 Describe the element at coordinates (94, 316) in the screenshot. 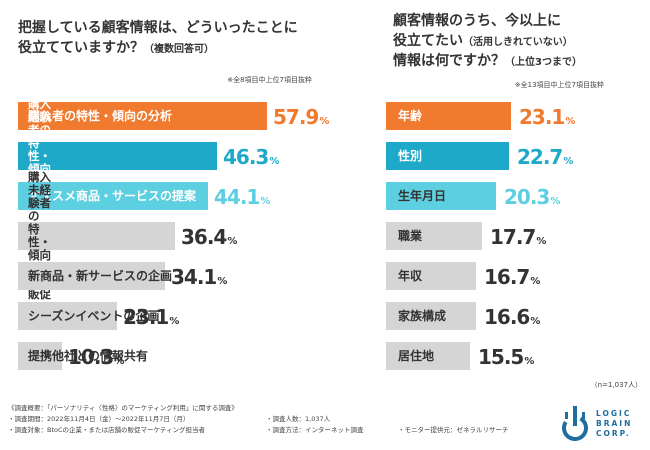

I see `bar-label: シーズンイベントの企画` at that location.